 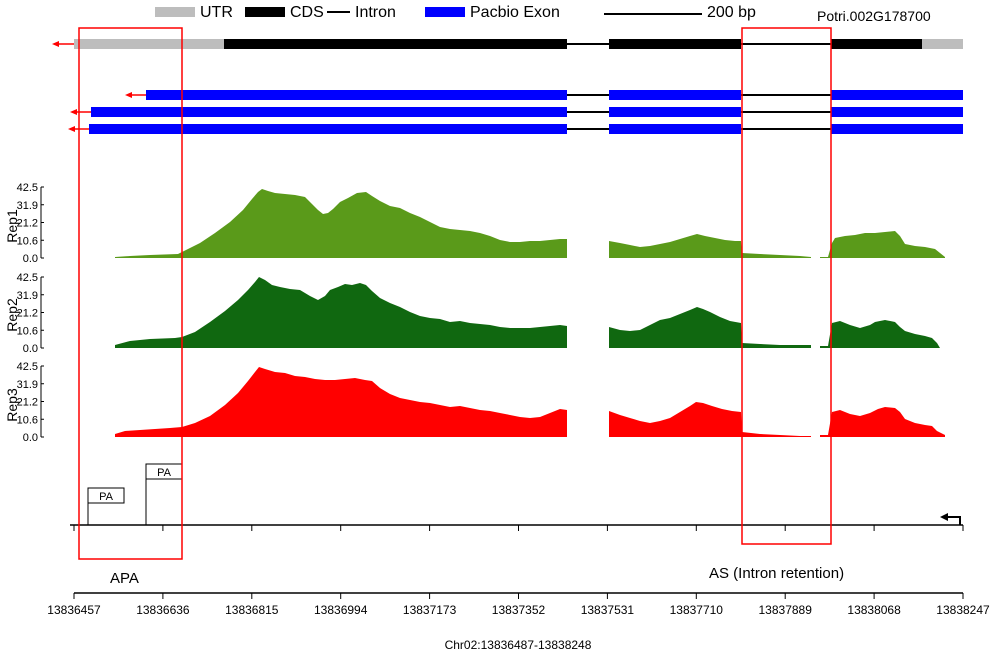 What do you see at coordinates (375, 12) in the screenshot?
I see `legend-intron-label: Intron` at bounding box center [375, 12].